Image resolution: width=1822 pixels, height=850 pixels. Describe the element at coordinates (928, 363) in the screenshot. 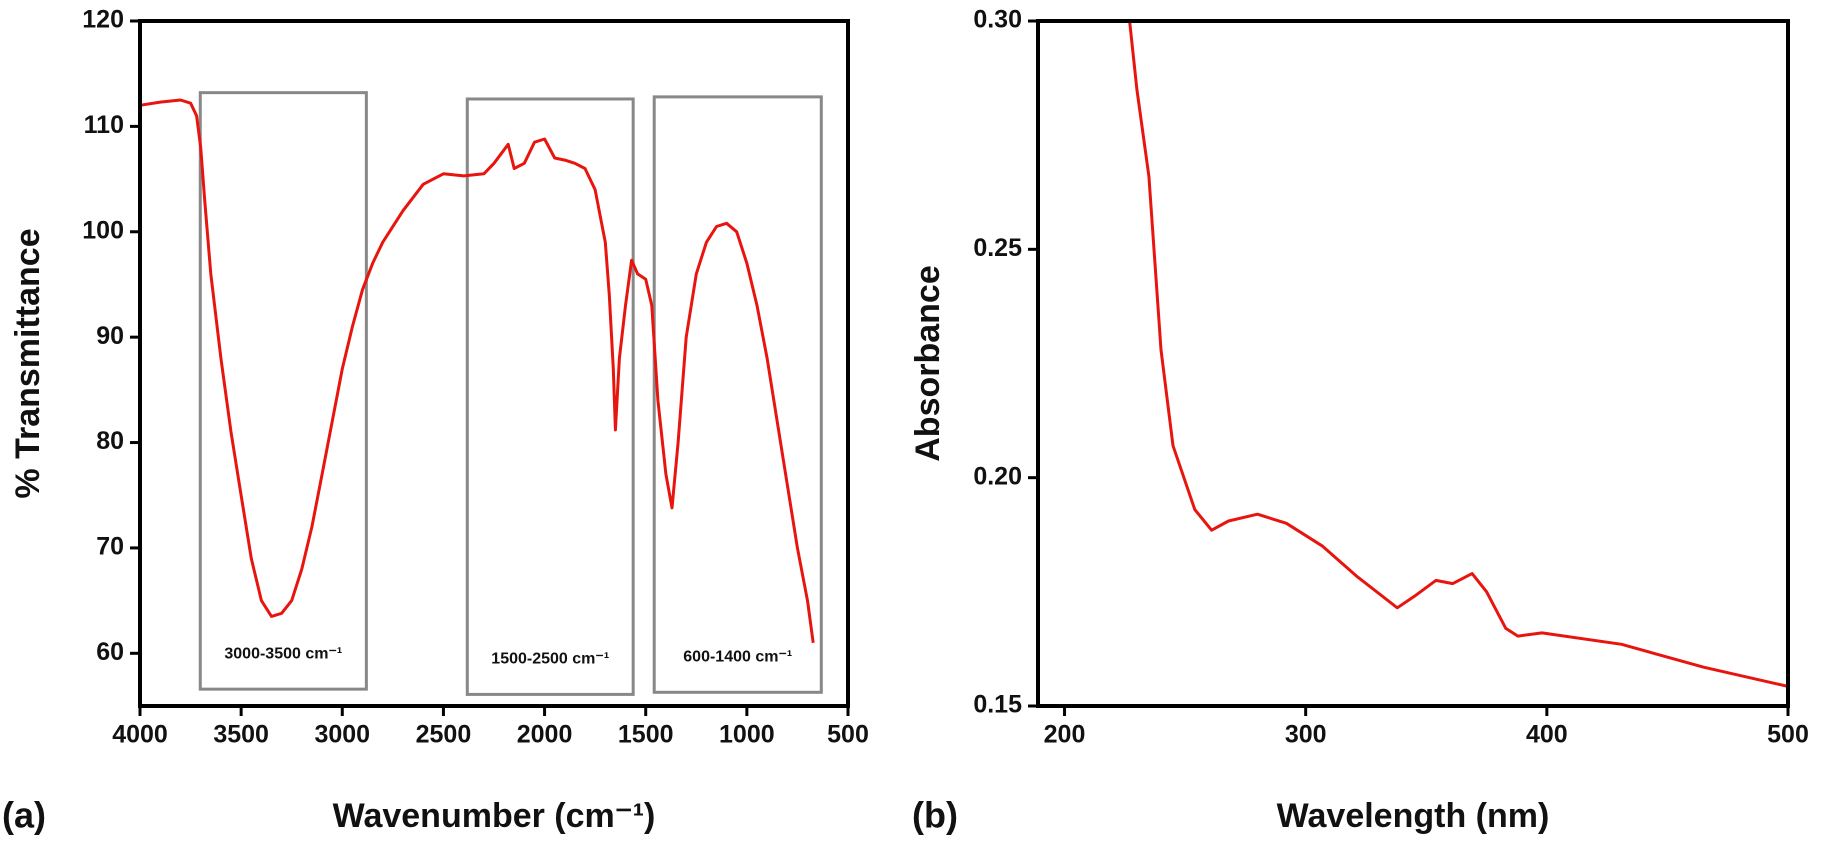

I see `y-axis-title: Absorbance` at that location.